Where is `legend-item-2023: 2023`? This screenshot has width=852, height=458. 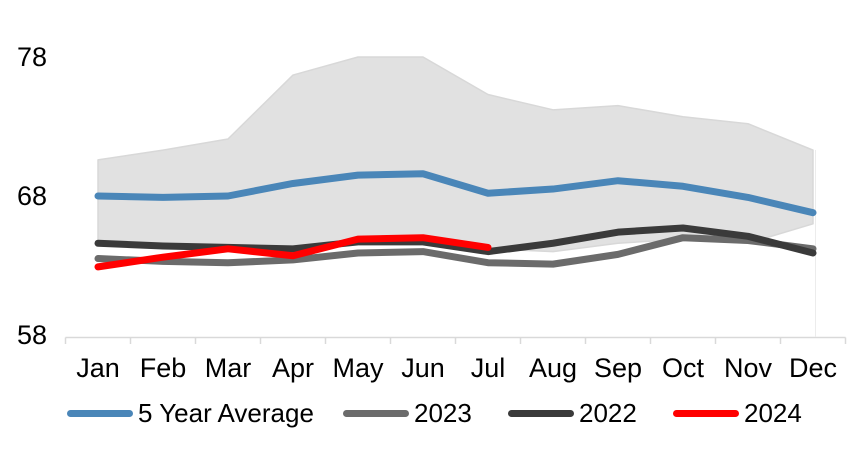
legend-item-2023: 2023 is located at coordinates (407, 413).